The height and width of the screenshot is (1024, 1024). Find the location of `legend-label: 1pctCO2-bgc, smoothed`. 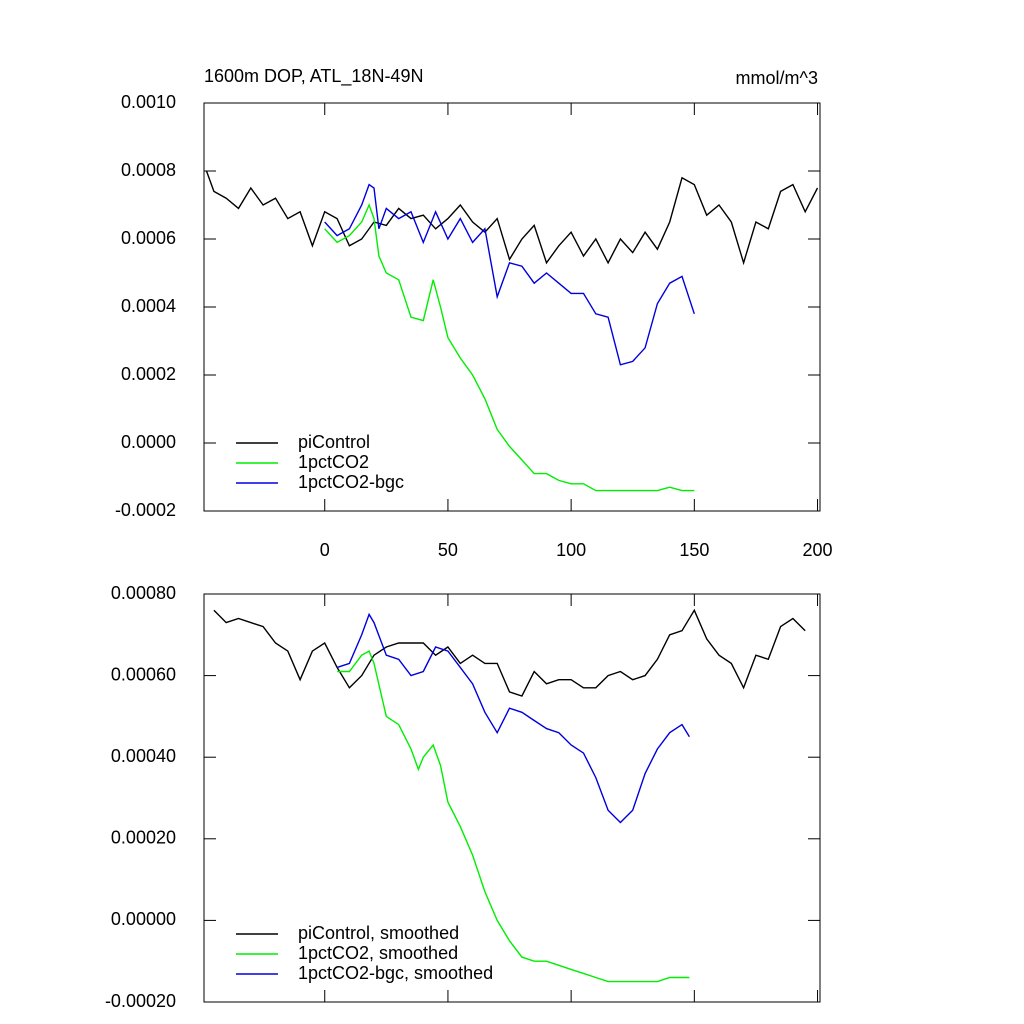

legend-label: 1pctCO2-bgc, smoothed is located at coordinates (395, 973).